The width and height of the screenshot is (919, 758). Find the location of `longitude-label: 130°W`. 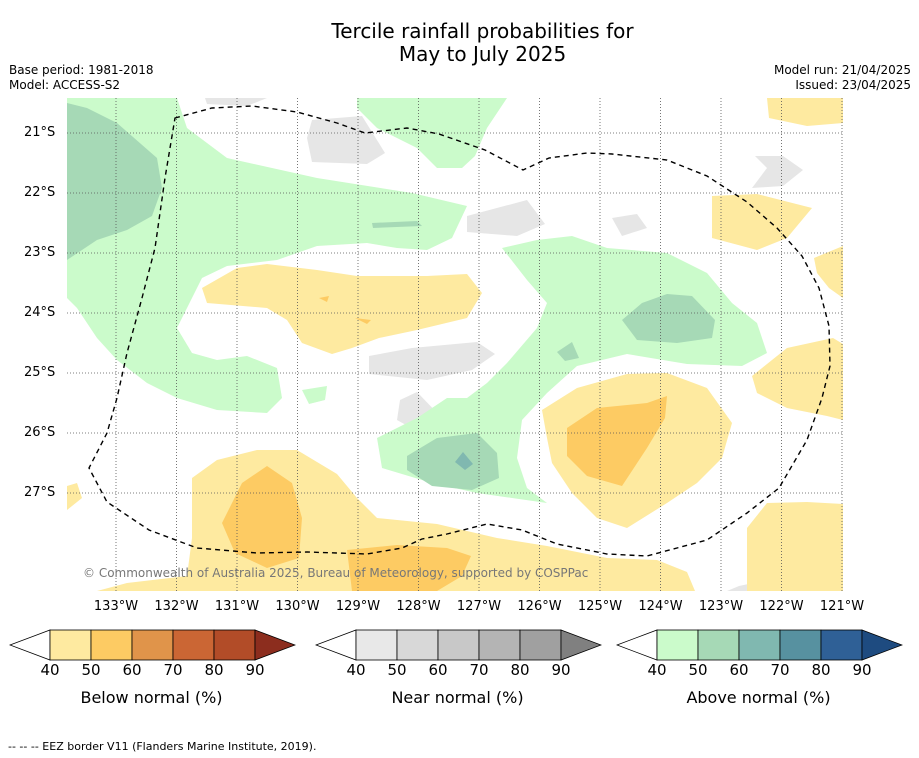

longitude-label: 130°W is located at coordinates (297, 606).